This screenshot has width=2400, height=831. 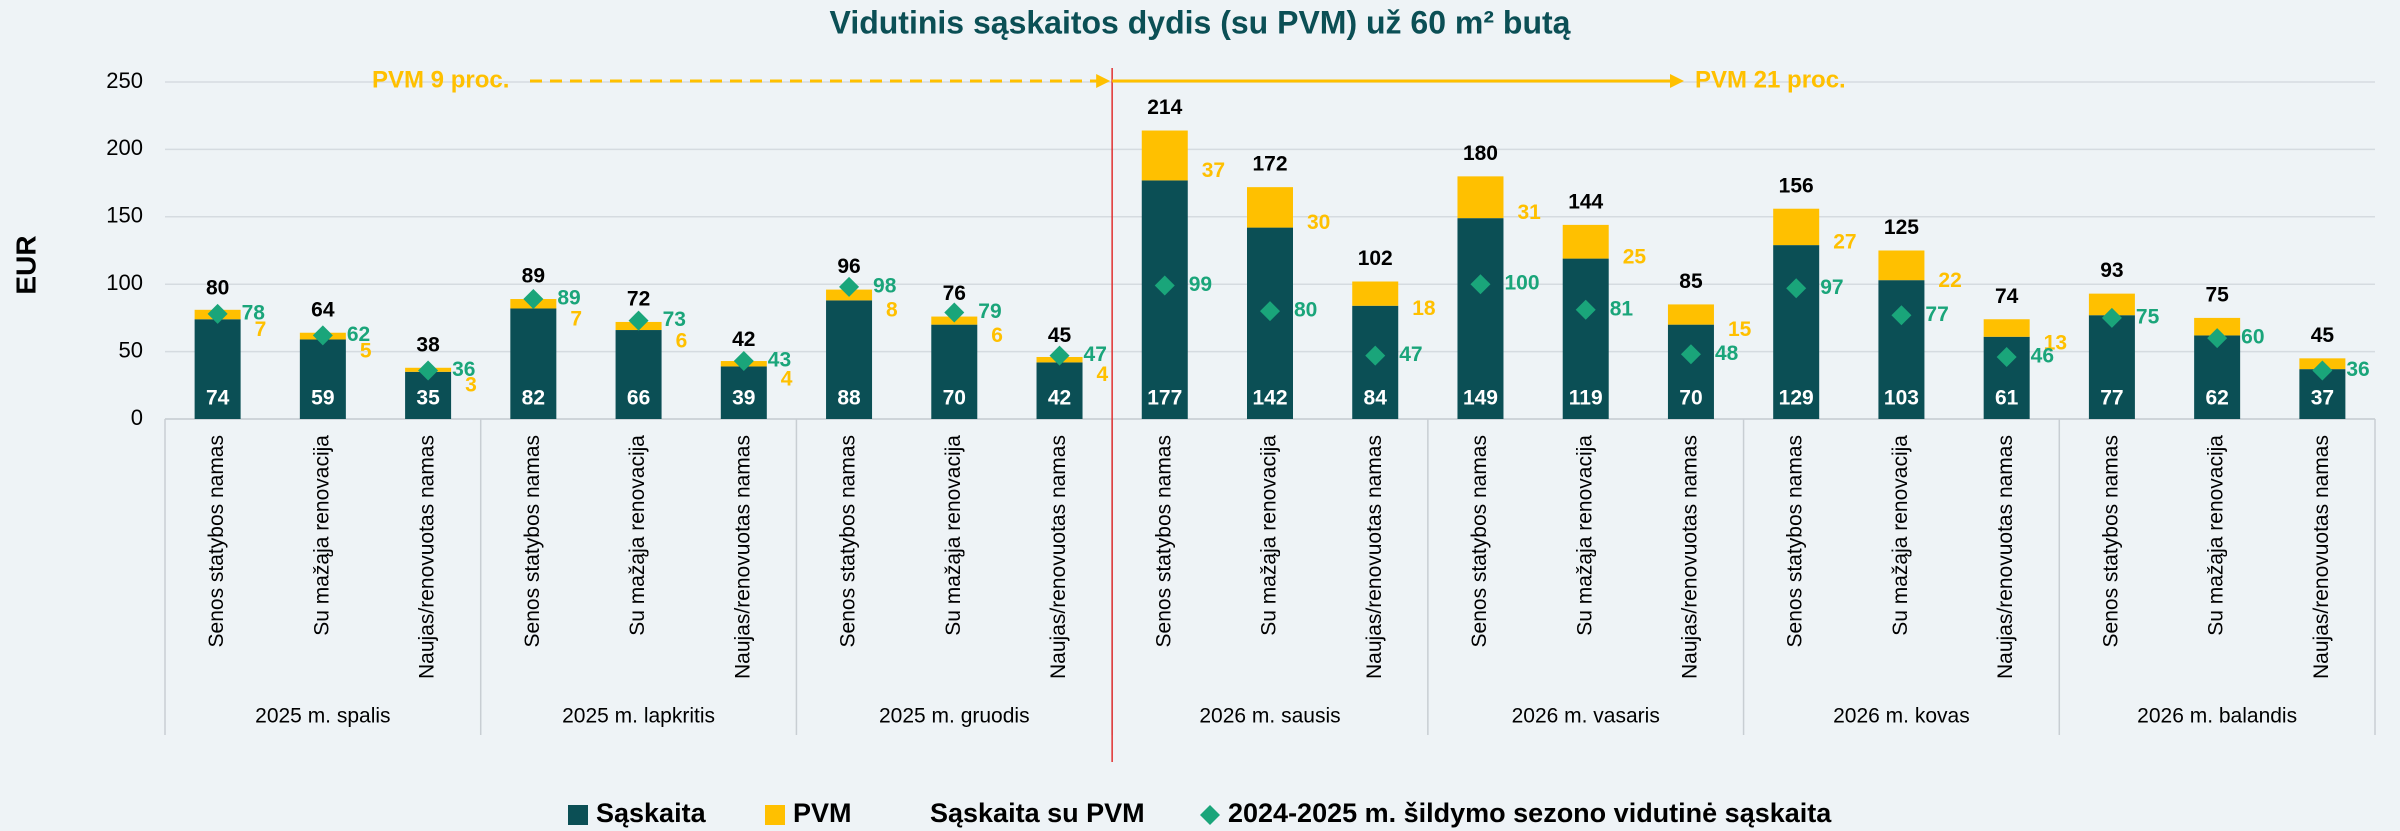 What do you see at coordinates (1901, 398) in the screenshot?
I see `bar-value-label: 103` at bounding box center [1901, 398].